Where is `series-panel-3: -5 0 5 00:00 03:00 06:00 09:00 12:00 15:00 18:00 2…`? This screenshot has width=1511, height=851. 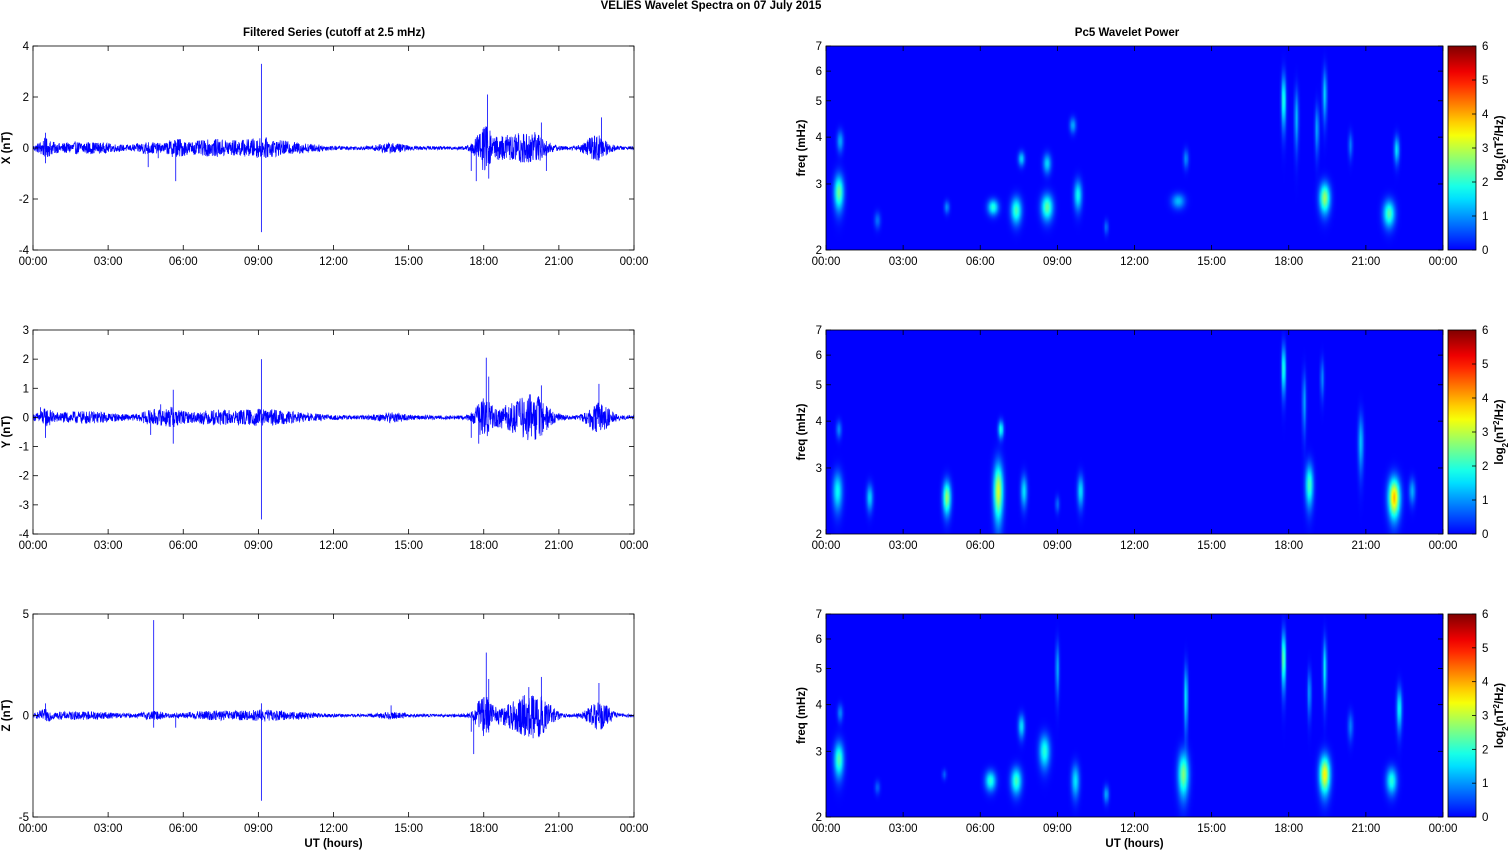
series-panel-3: -5 0 5 00:00 03:00 06:00 09:00 12:00 15:00 18:00 2… is located at coordinates (324, 729).